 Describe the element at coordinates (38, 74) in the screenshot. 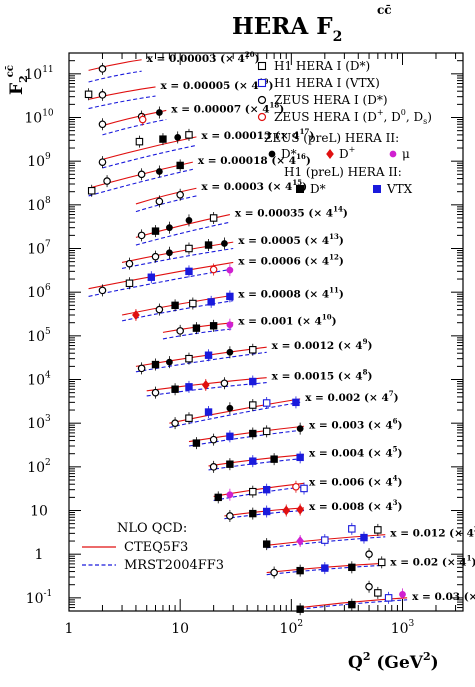

I see `y-tick-label: 1011` at that location.